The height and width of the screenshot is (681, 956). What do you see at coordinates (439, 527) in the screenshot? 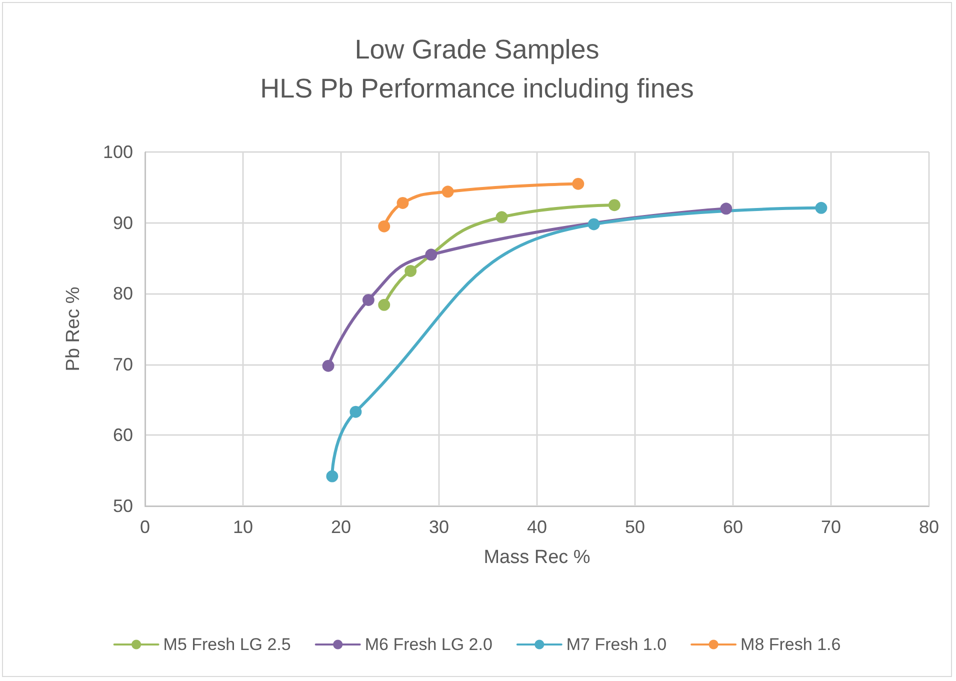
I see `x-tick-label: 30` at bounding box center [439, 527].